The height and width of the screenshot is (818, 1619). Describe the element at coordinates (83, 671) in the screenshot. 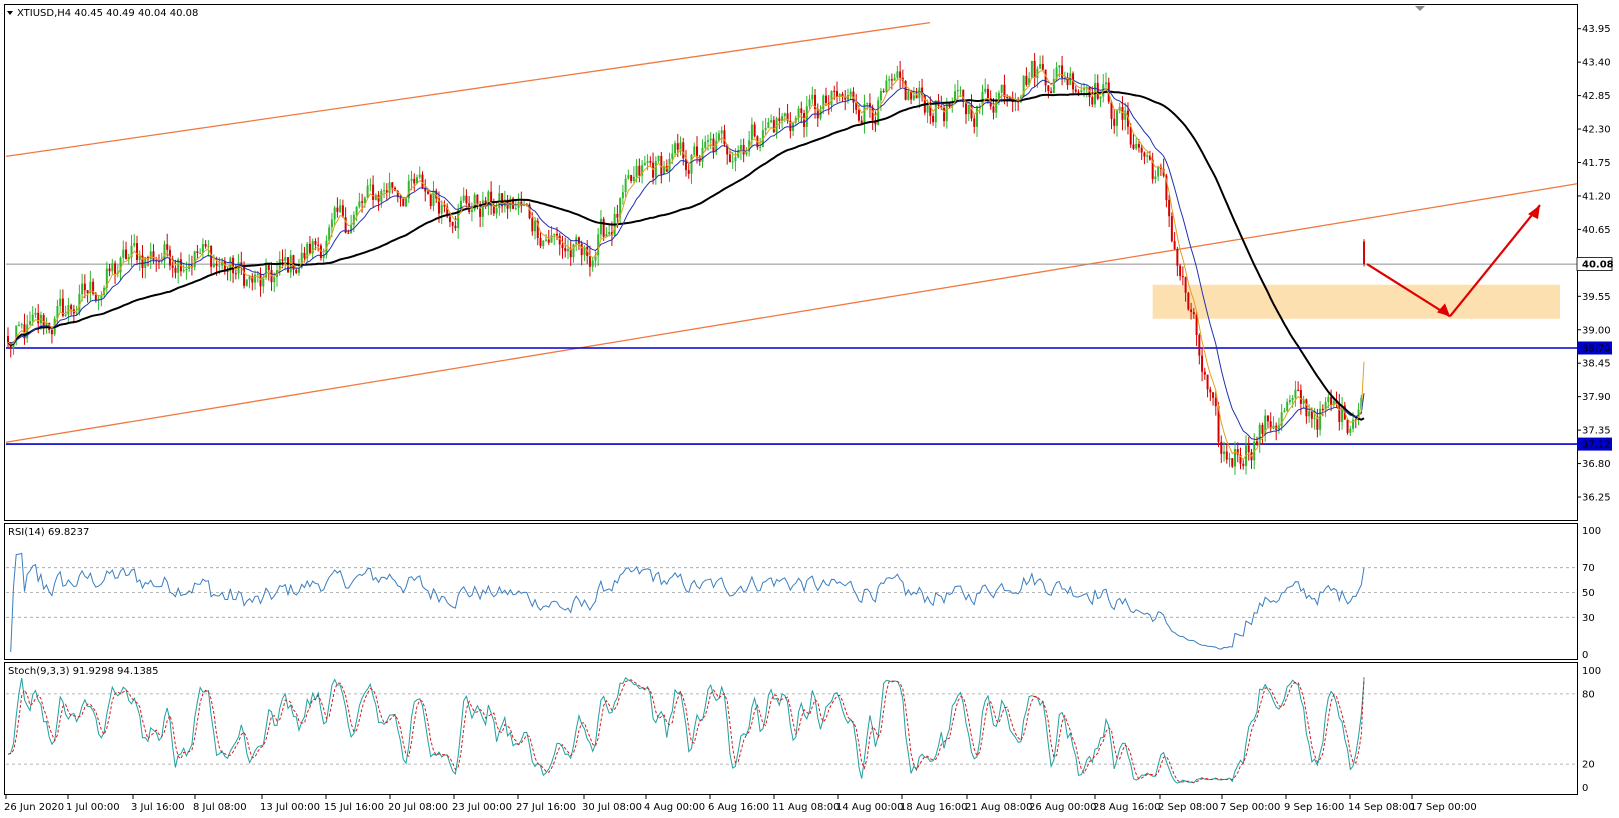

I see `stoch-pane-header: Stoch(9,3,3) 91.9298 94.1385` at that location.